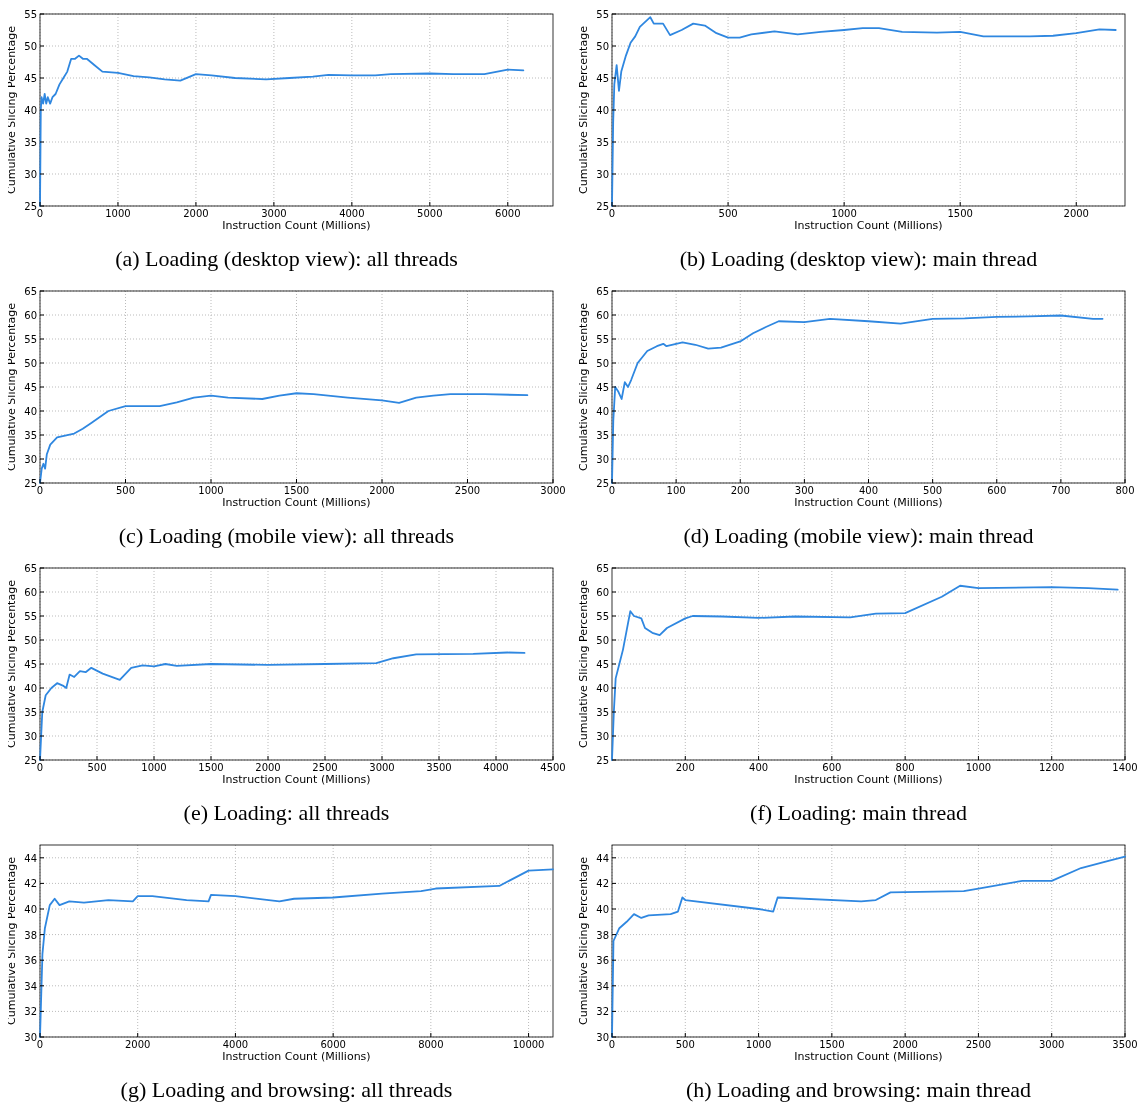 Image resolution: width=1145 pixels, height=1112 pixels. What do you see at coordinates (1125, 490) in the screenshot?
I see `x-tick-label: 800` at bounding box center [1125, 490].